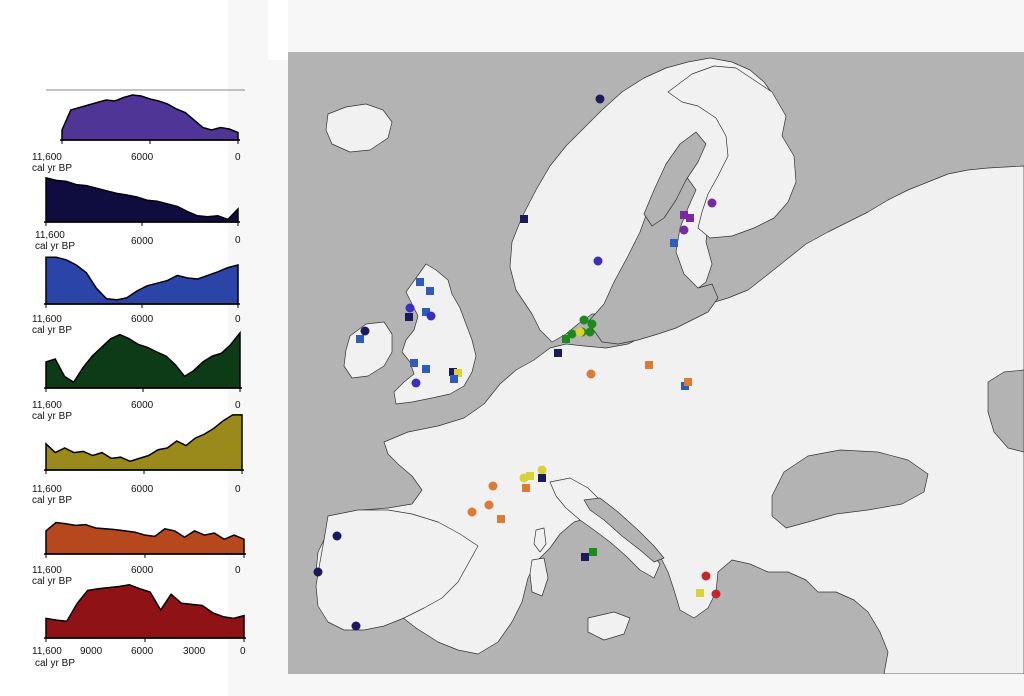 This screenshot has width=1024, height=696. Describe the element at coordinates (238, 405) in the screenshot. I see `panel-4-x-end: 0` at that location.